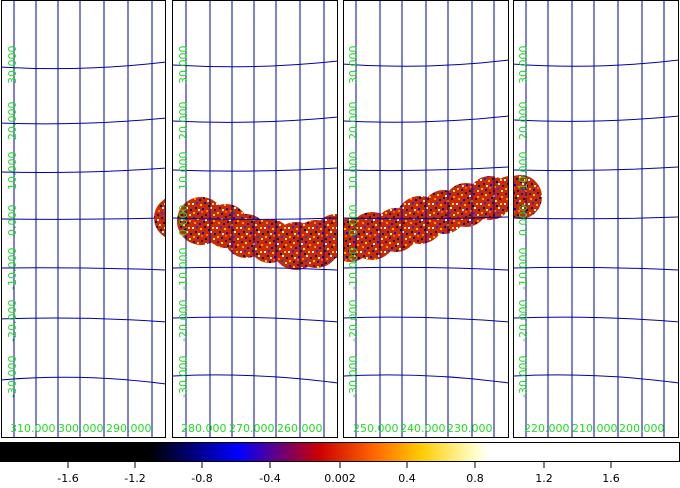 The image size is (680, 488). What do you see at coordinates (544, 478) in the screenshot?
I see `colorbar-tick-label: 1.2` at bounding box center [544, 478].